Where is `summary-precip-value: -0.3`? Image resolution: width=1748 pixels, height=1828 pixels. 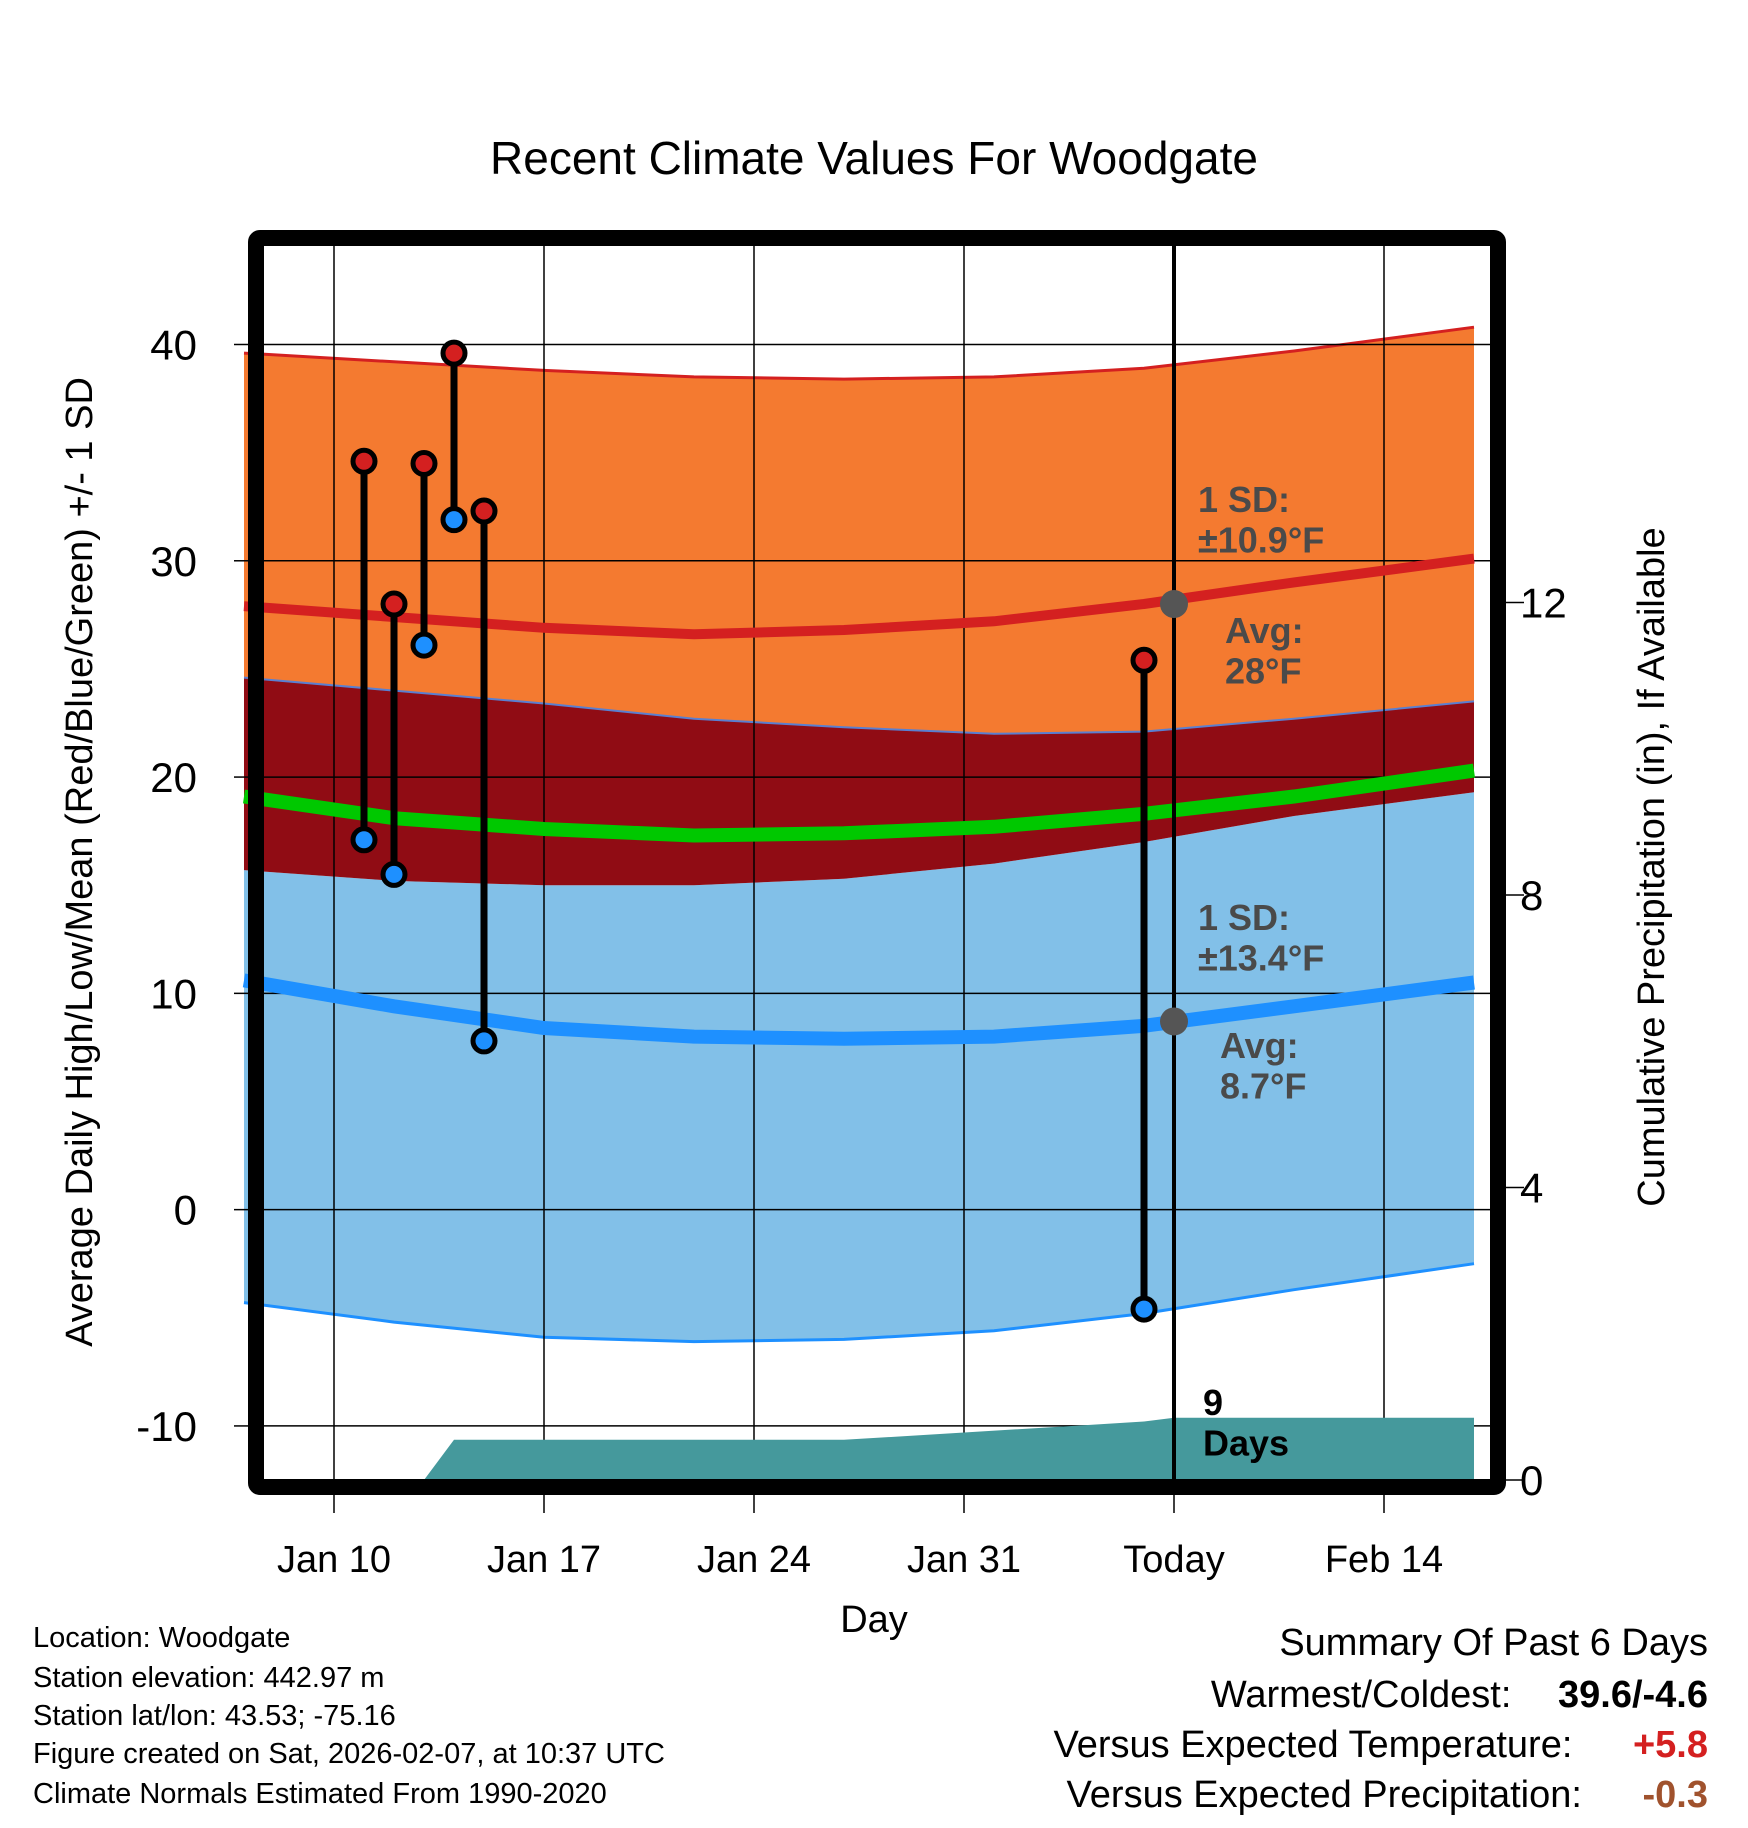 summary-precip-value: -0.3 is located at coordinates (1675, 1795).